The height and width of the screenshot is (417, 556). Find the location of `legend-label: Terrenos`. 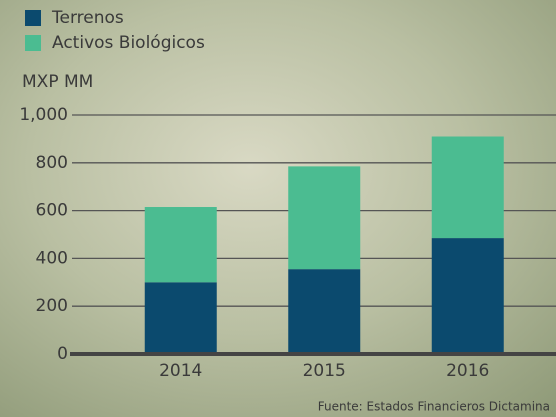

legend-label: Terrenos is located at coordinates (87, 18).